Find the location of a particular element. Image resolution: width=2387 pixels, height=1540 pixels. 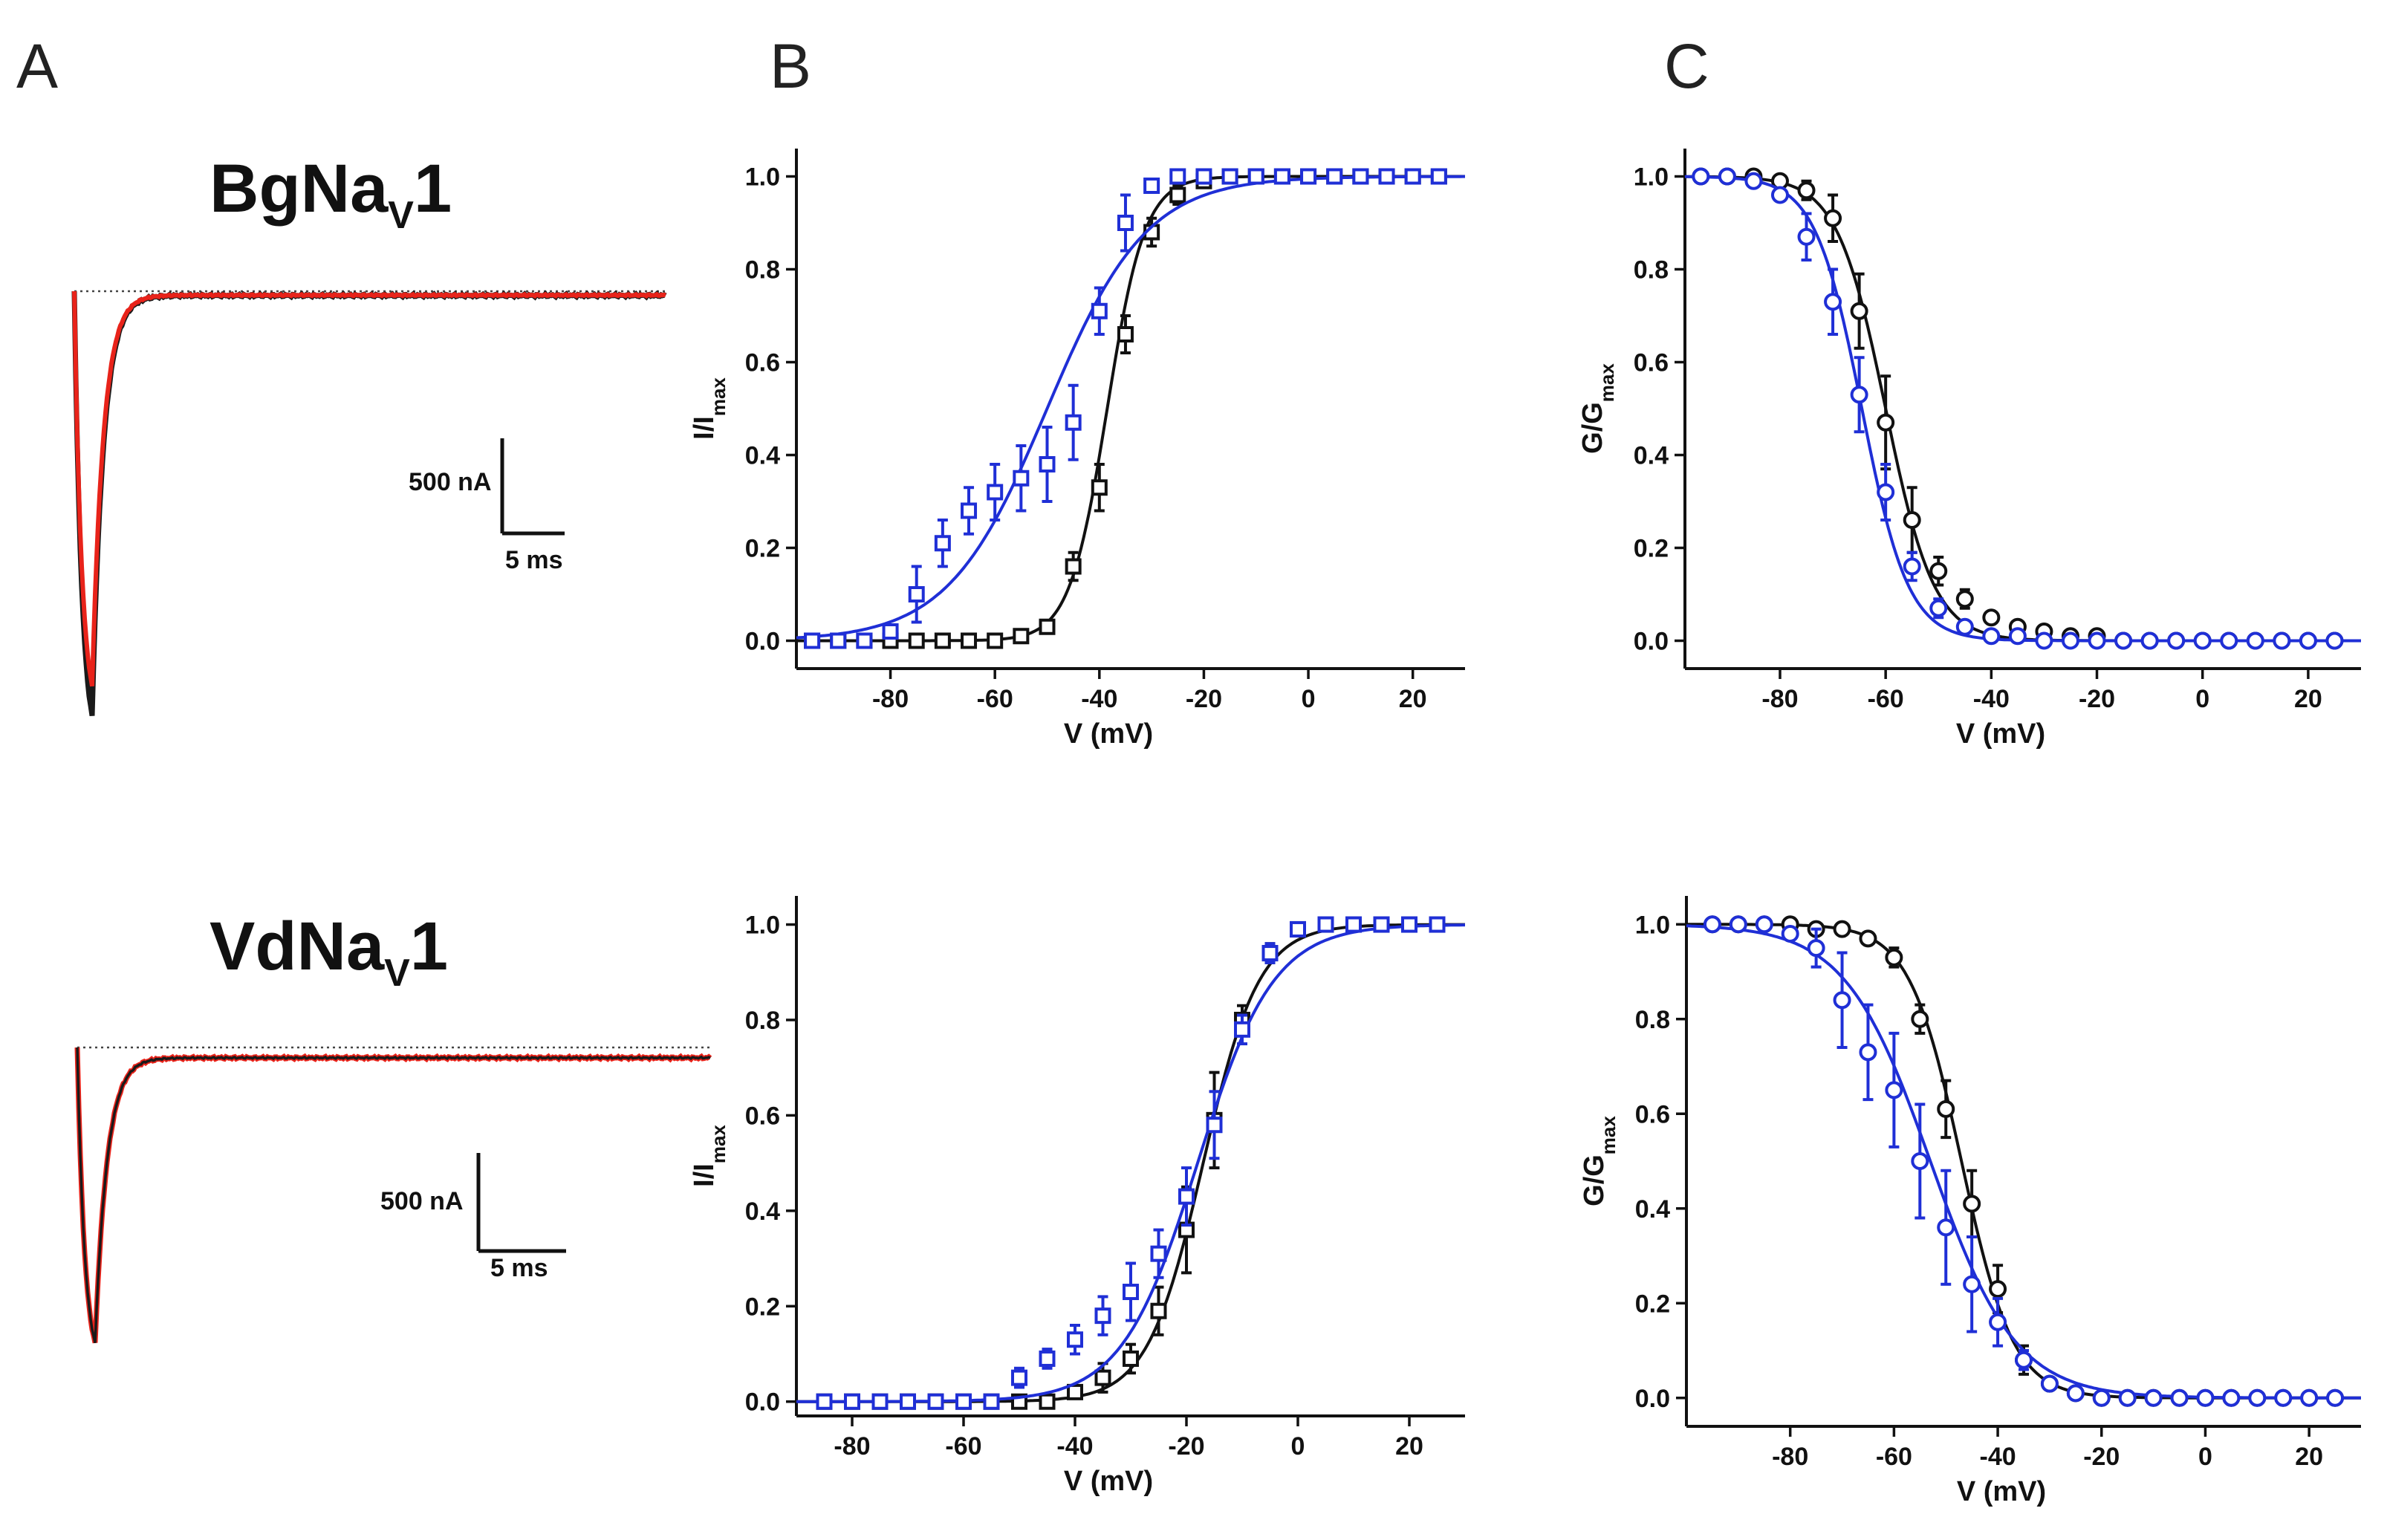

current-trace-red is located at coordinates (369, 488).